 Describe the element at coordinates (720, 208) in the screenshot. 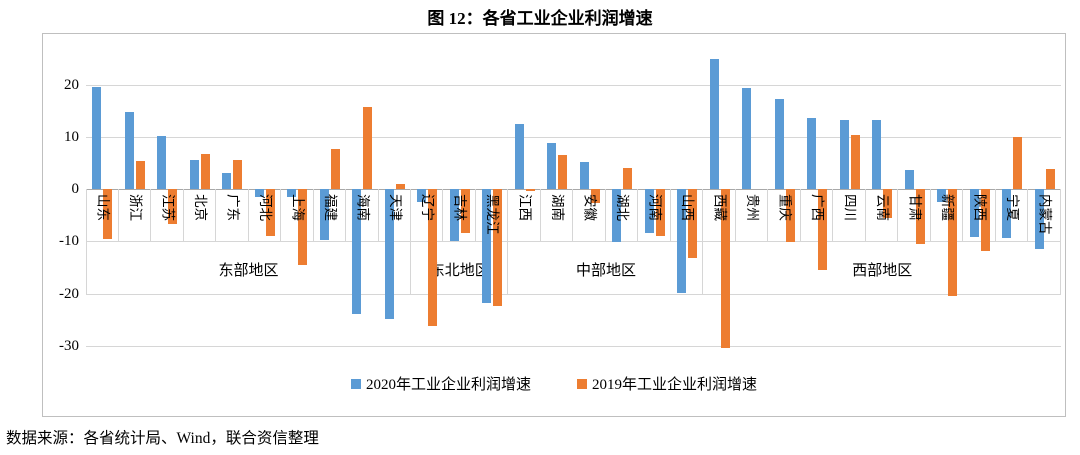

I see `x-axis-label: 西藏` at that location.